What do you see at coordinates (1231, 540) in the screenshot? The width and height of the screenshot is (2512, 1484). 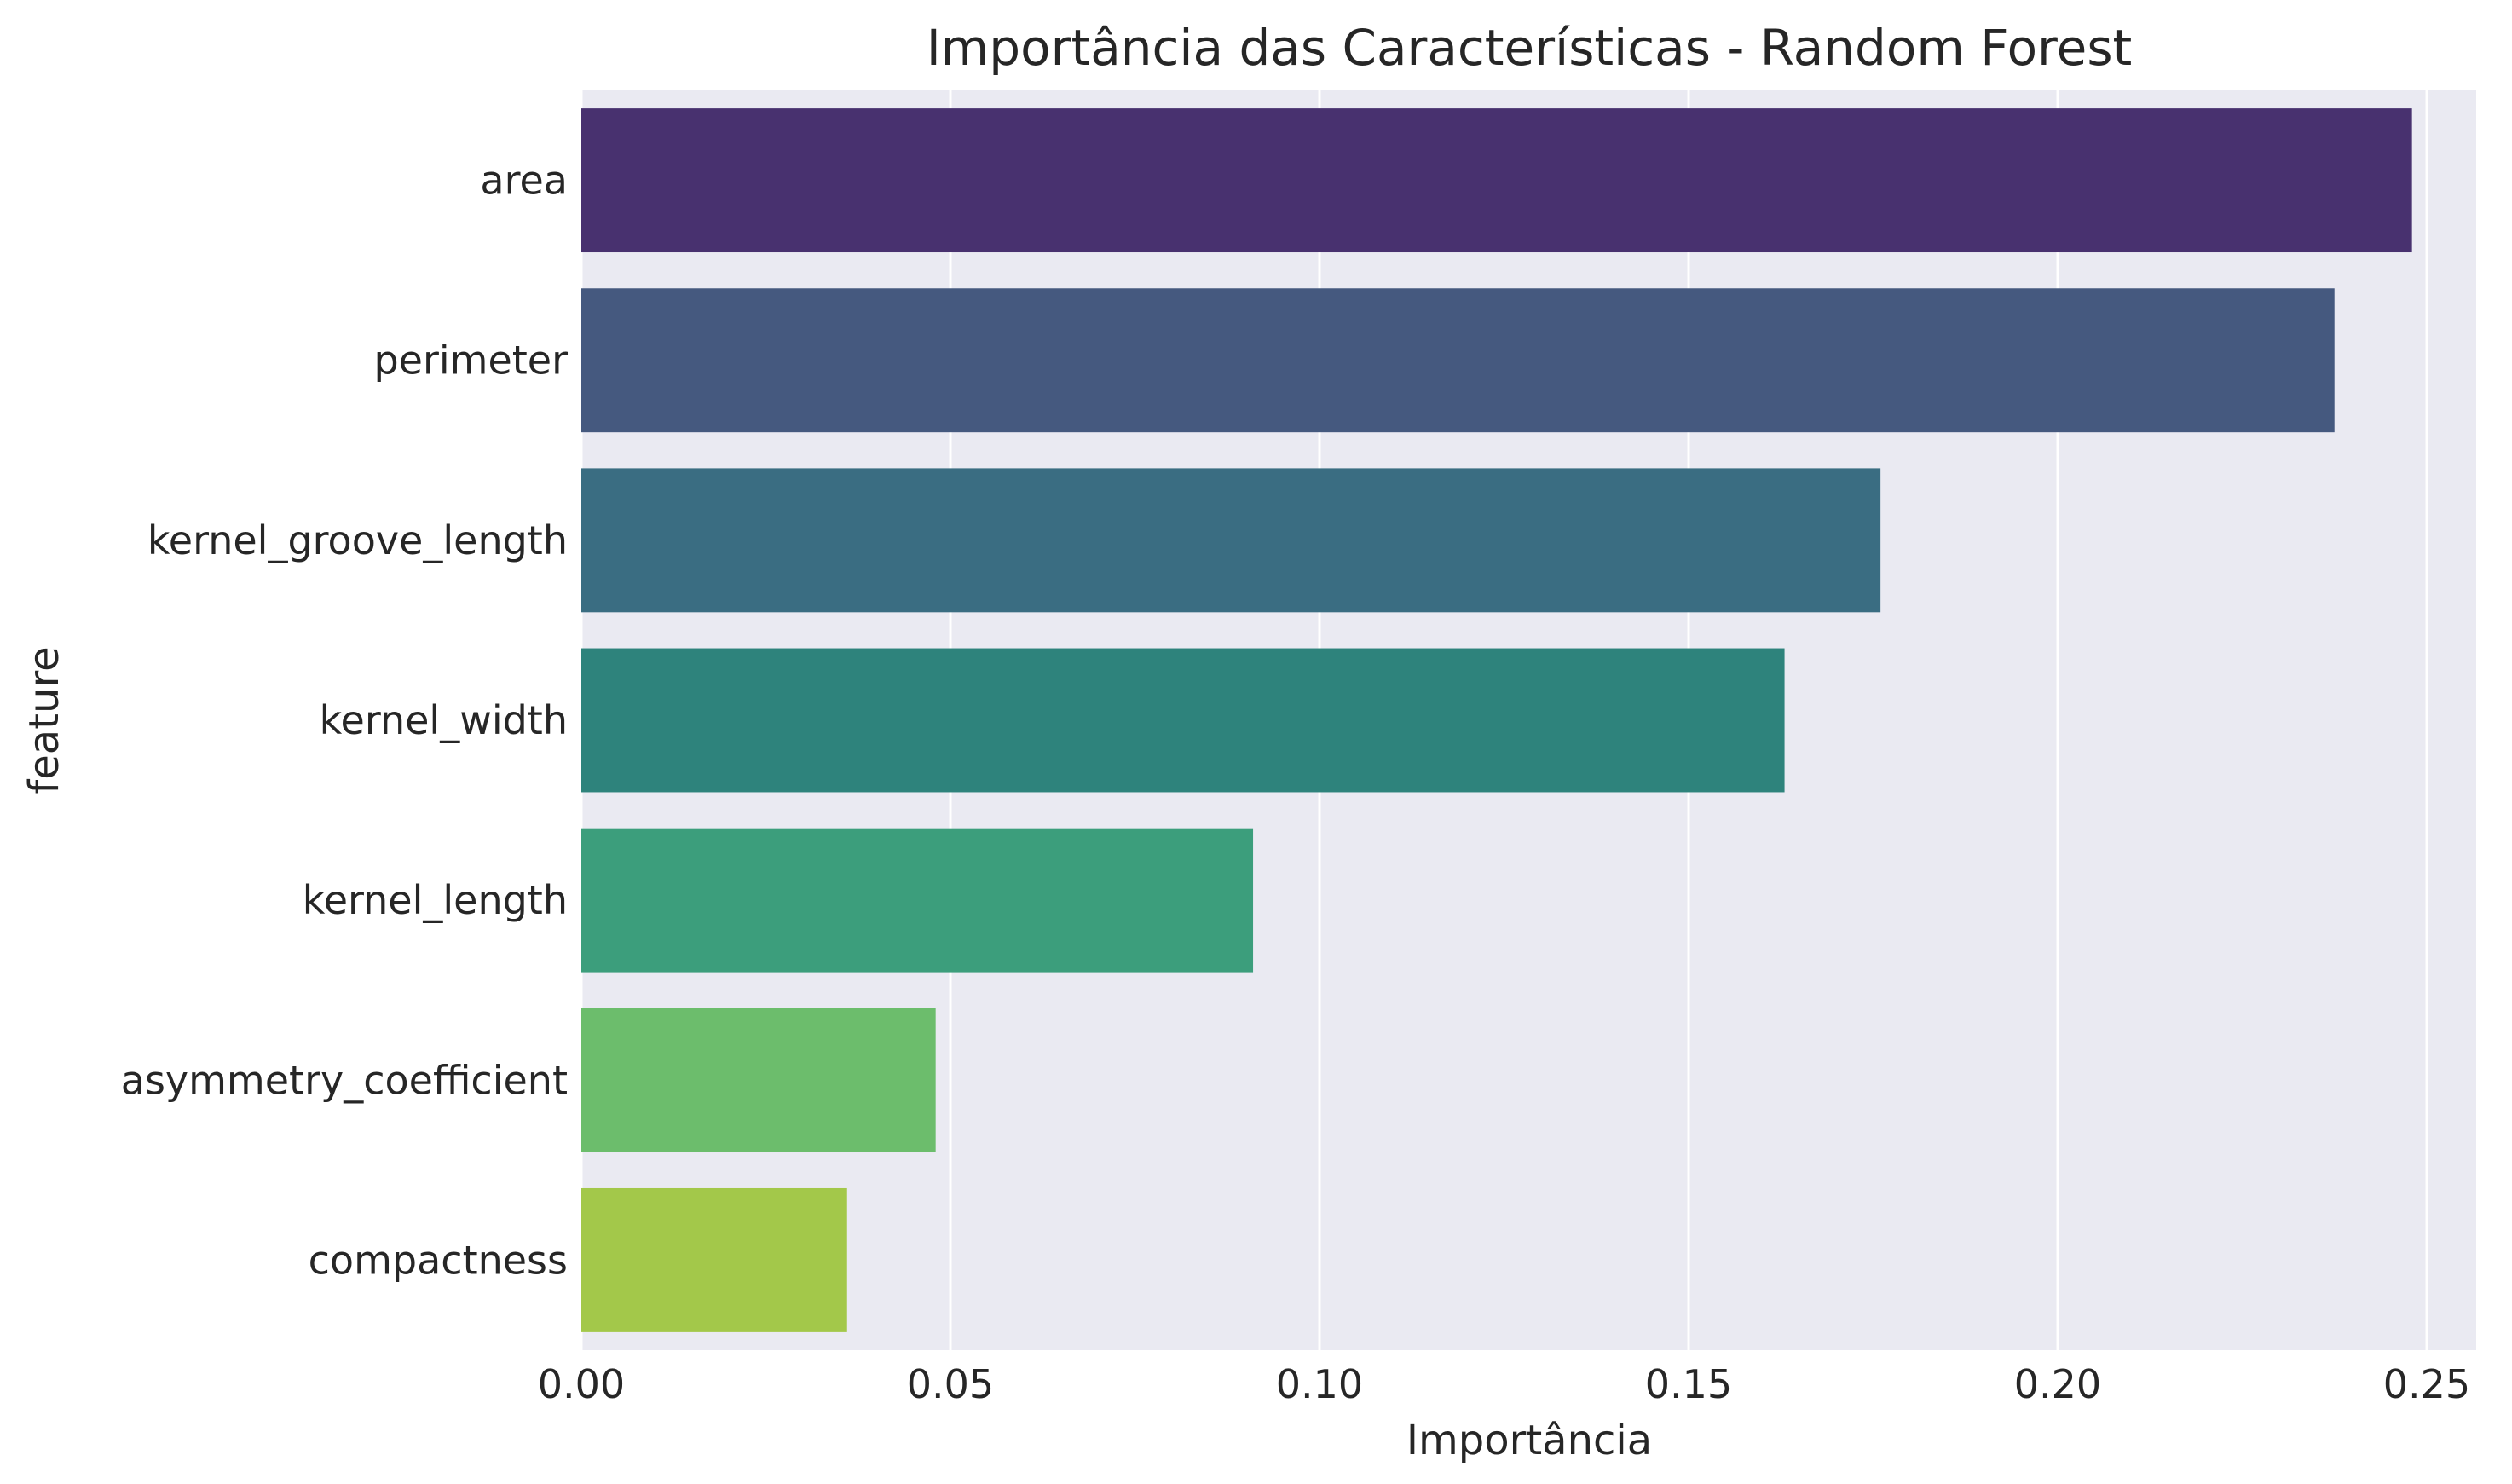 I see `bar-kernel-groove-length` at bounding box center [1231, 540].